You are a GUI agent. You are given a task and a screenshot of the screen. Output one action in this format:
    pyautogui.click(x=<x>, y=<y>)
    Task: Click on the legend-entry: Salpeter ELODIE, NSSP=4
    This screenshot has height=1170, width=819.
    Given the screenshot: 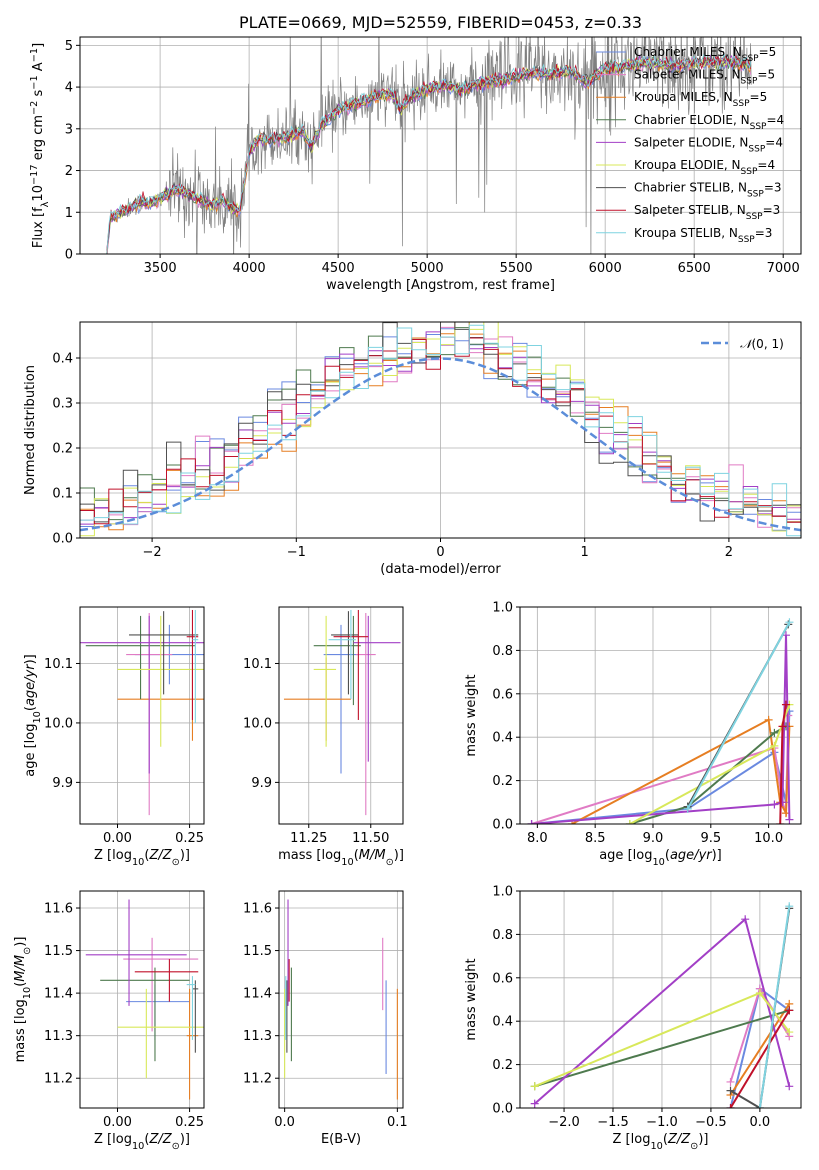 What is the action you would take?
    pyautogui.click(x=708, y=144)
    